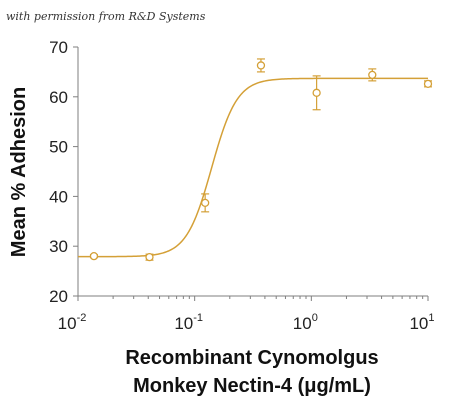  I want to click on y-tick-label: 40, so click(58, 196).